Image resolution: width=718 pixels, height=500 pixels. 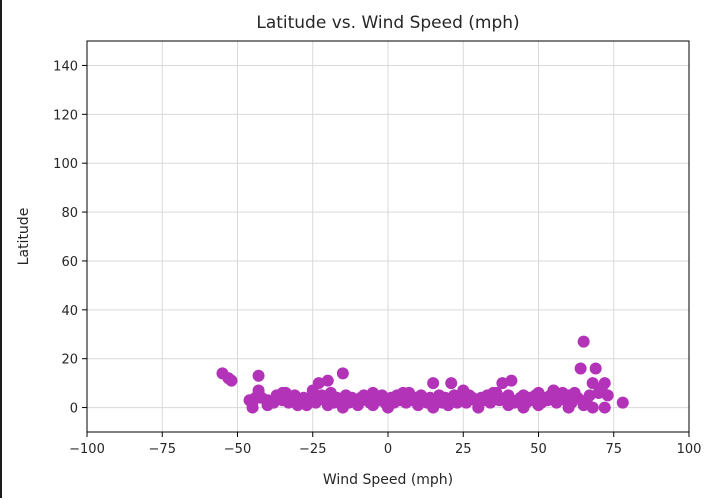 I want to click on y-tick-label: 20, so click(x=69, y=360).